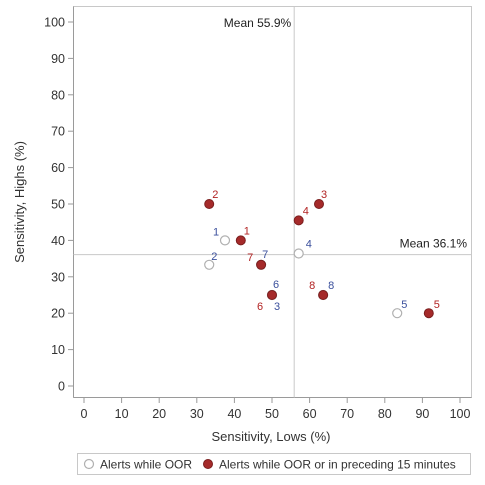 The height and width of the screenshot is (485, 485). Describe the element at coordinates (84, 414) in the screenshot. I see `x-tick-label: 0` at that location.